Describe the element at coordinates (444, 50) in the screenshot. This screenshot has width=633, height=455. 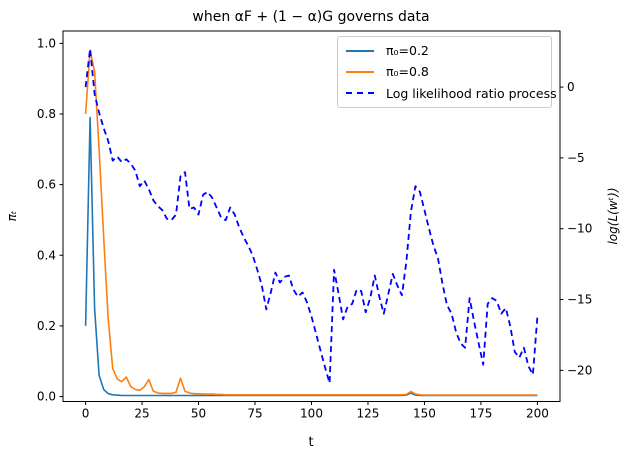
I see `legend-item-pi0-02: π₀=0.2` at that location.